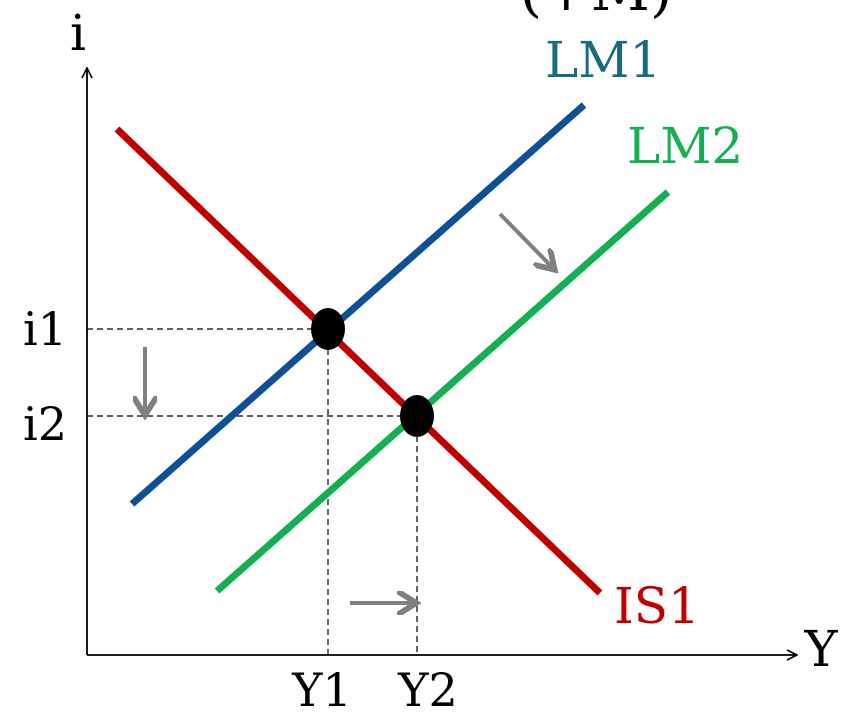  What do you see at coordinates (321, 688) in the screenshot?
I see `y1-label: Y1` at bounding box center [321, 688].